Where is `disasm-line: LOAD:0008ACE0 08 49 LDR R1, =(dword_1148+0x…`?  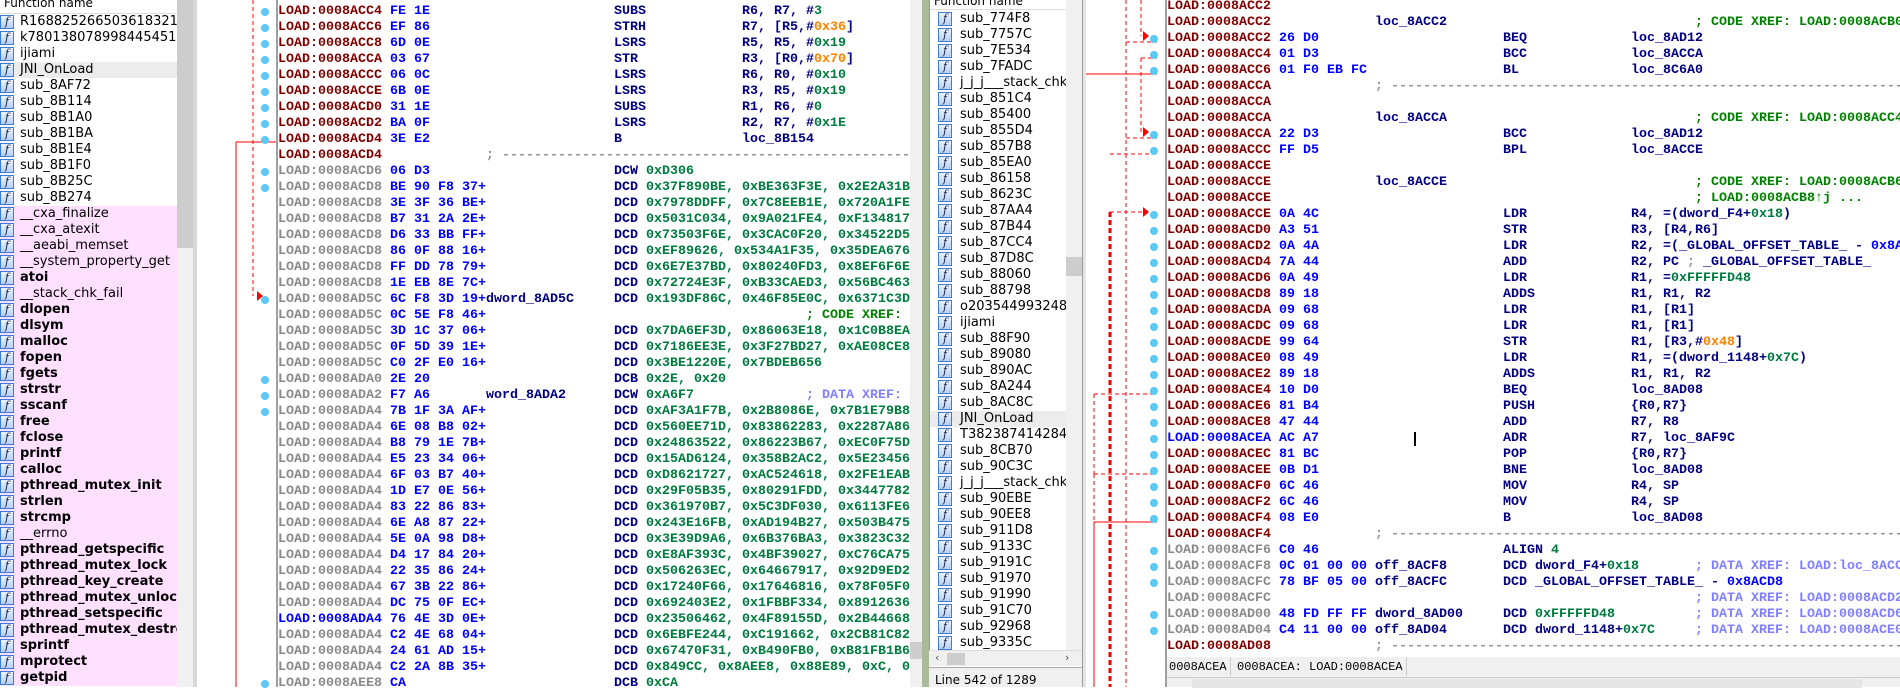 disasm-line: LOAD:0008ACE0 08 49 LDR R1, =(dword_1148+0x… is located at coordinates (1533, 359).